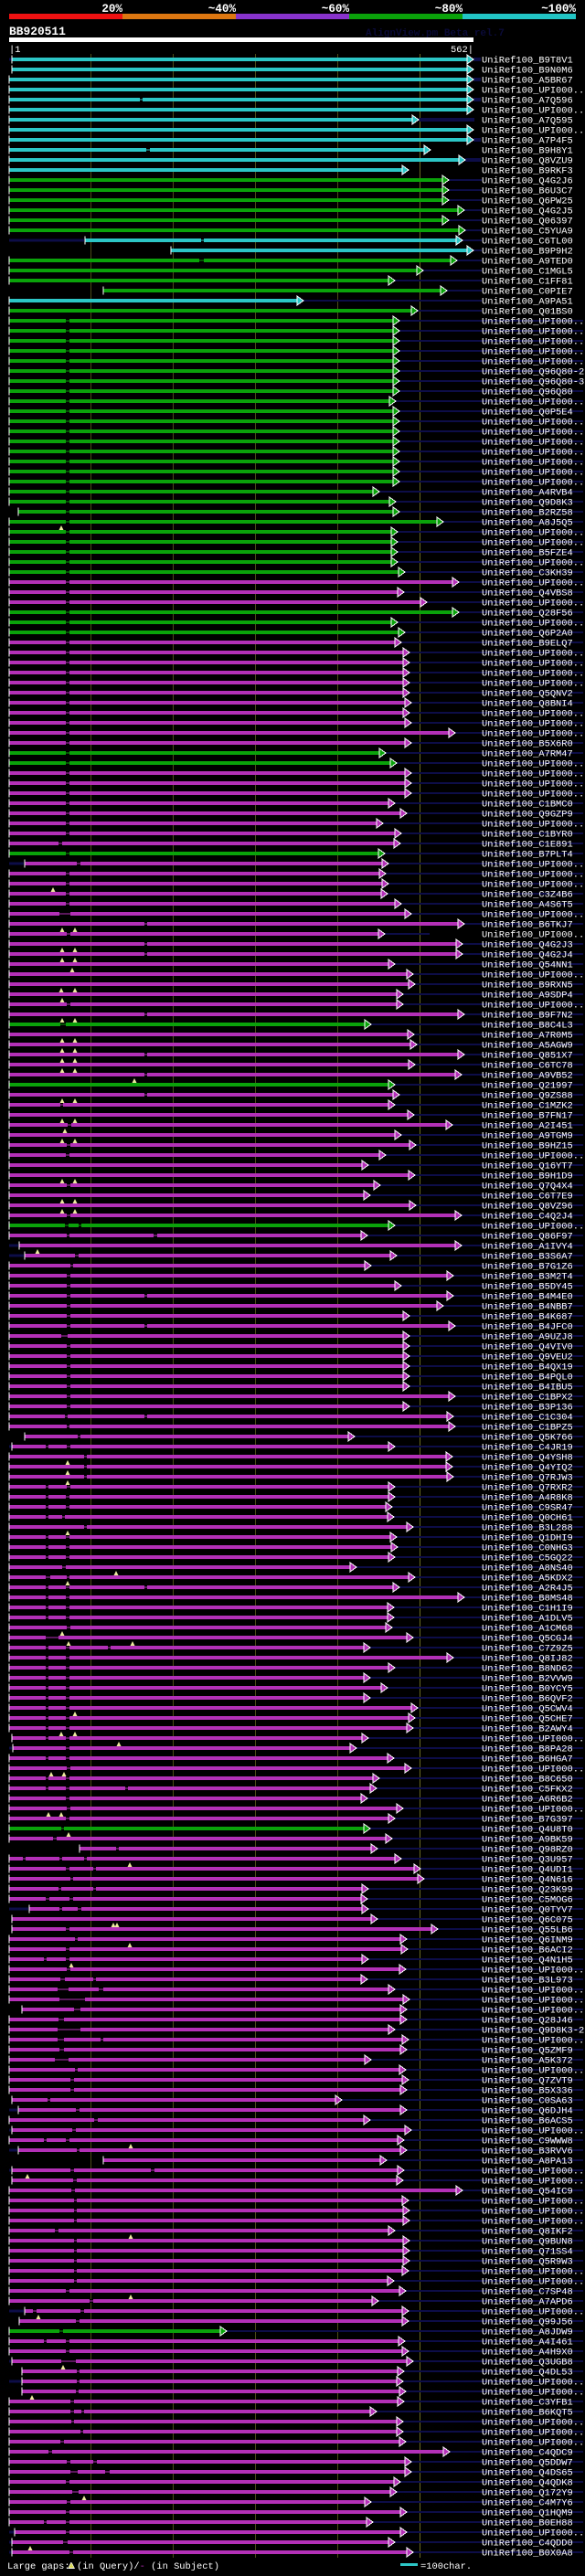  What do you see at coordinates (462, 50) in the screenshot?
I see `svg-text: 562|` at bounding box center [462, 50].